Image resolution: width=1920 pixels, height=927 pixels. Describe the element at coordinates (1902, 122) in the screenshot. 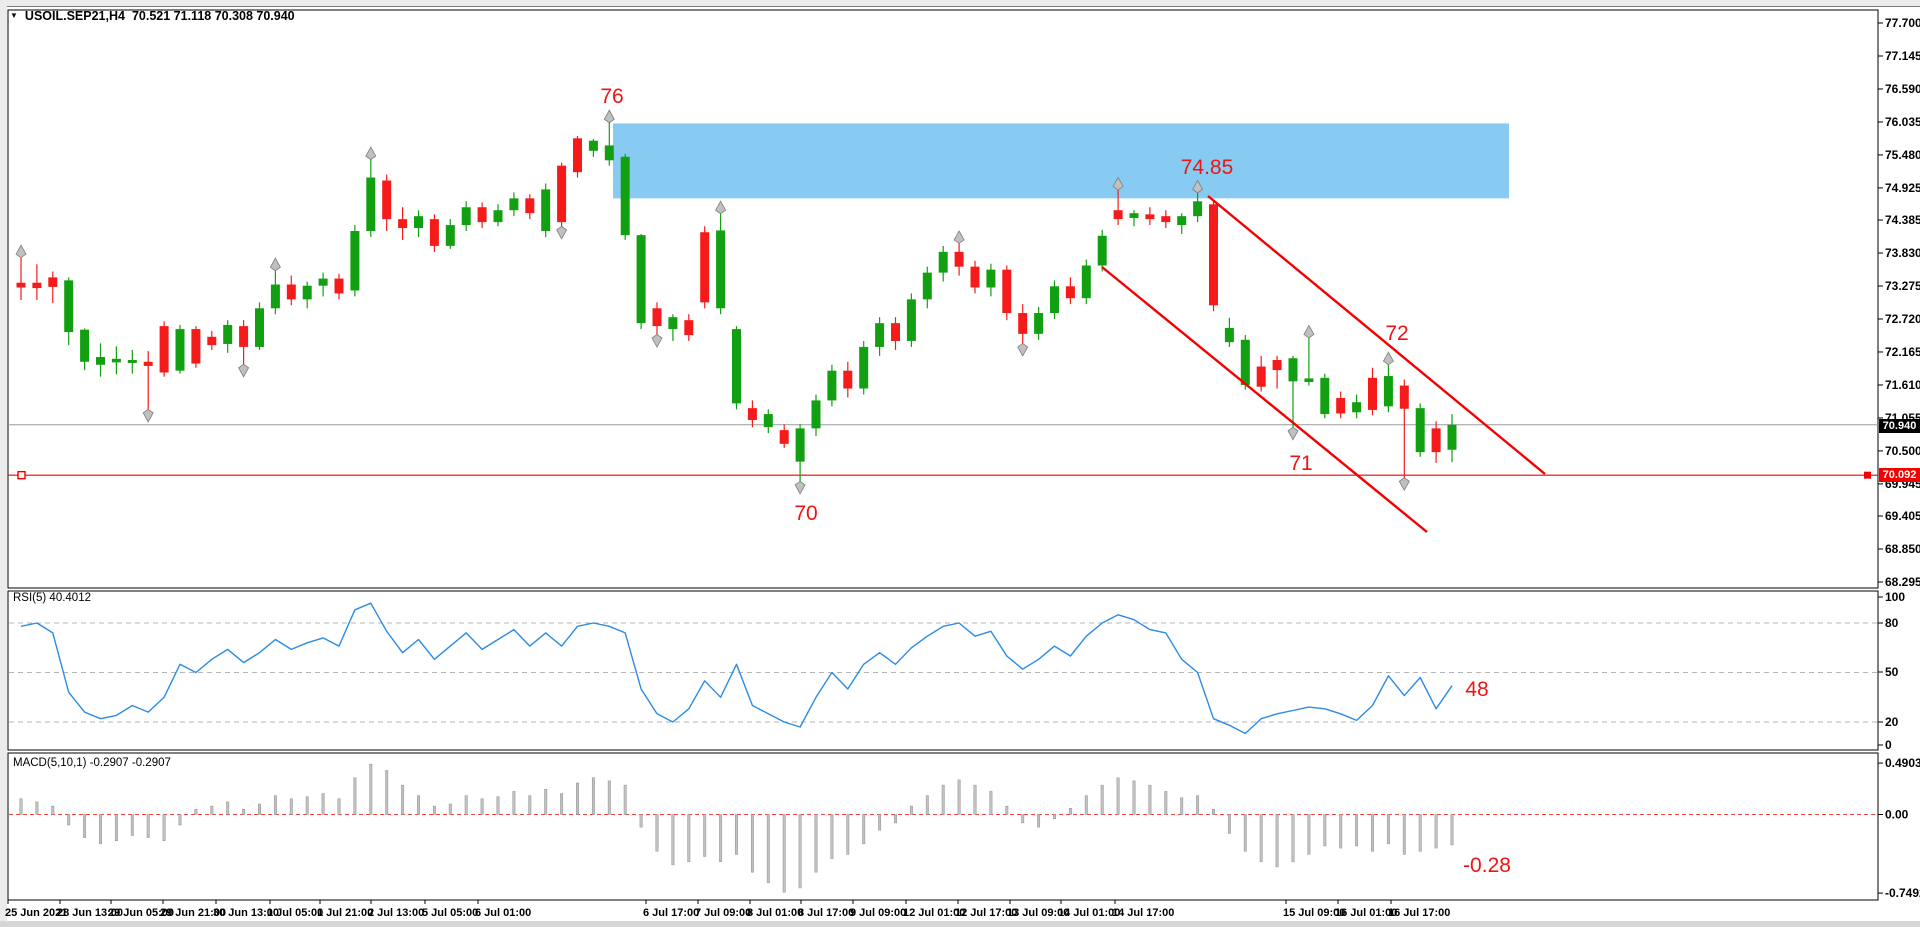

I see `price-axis-label: 76.035` at that location.